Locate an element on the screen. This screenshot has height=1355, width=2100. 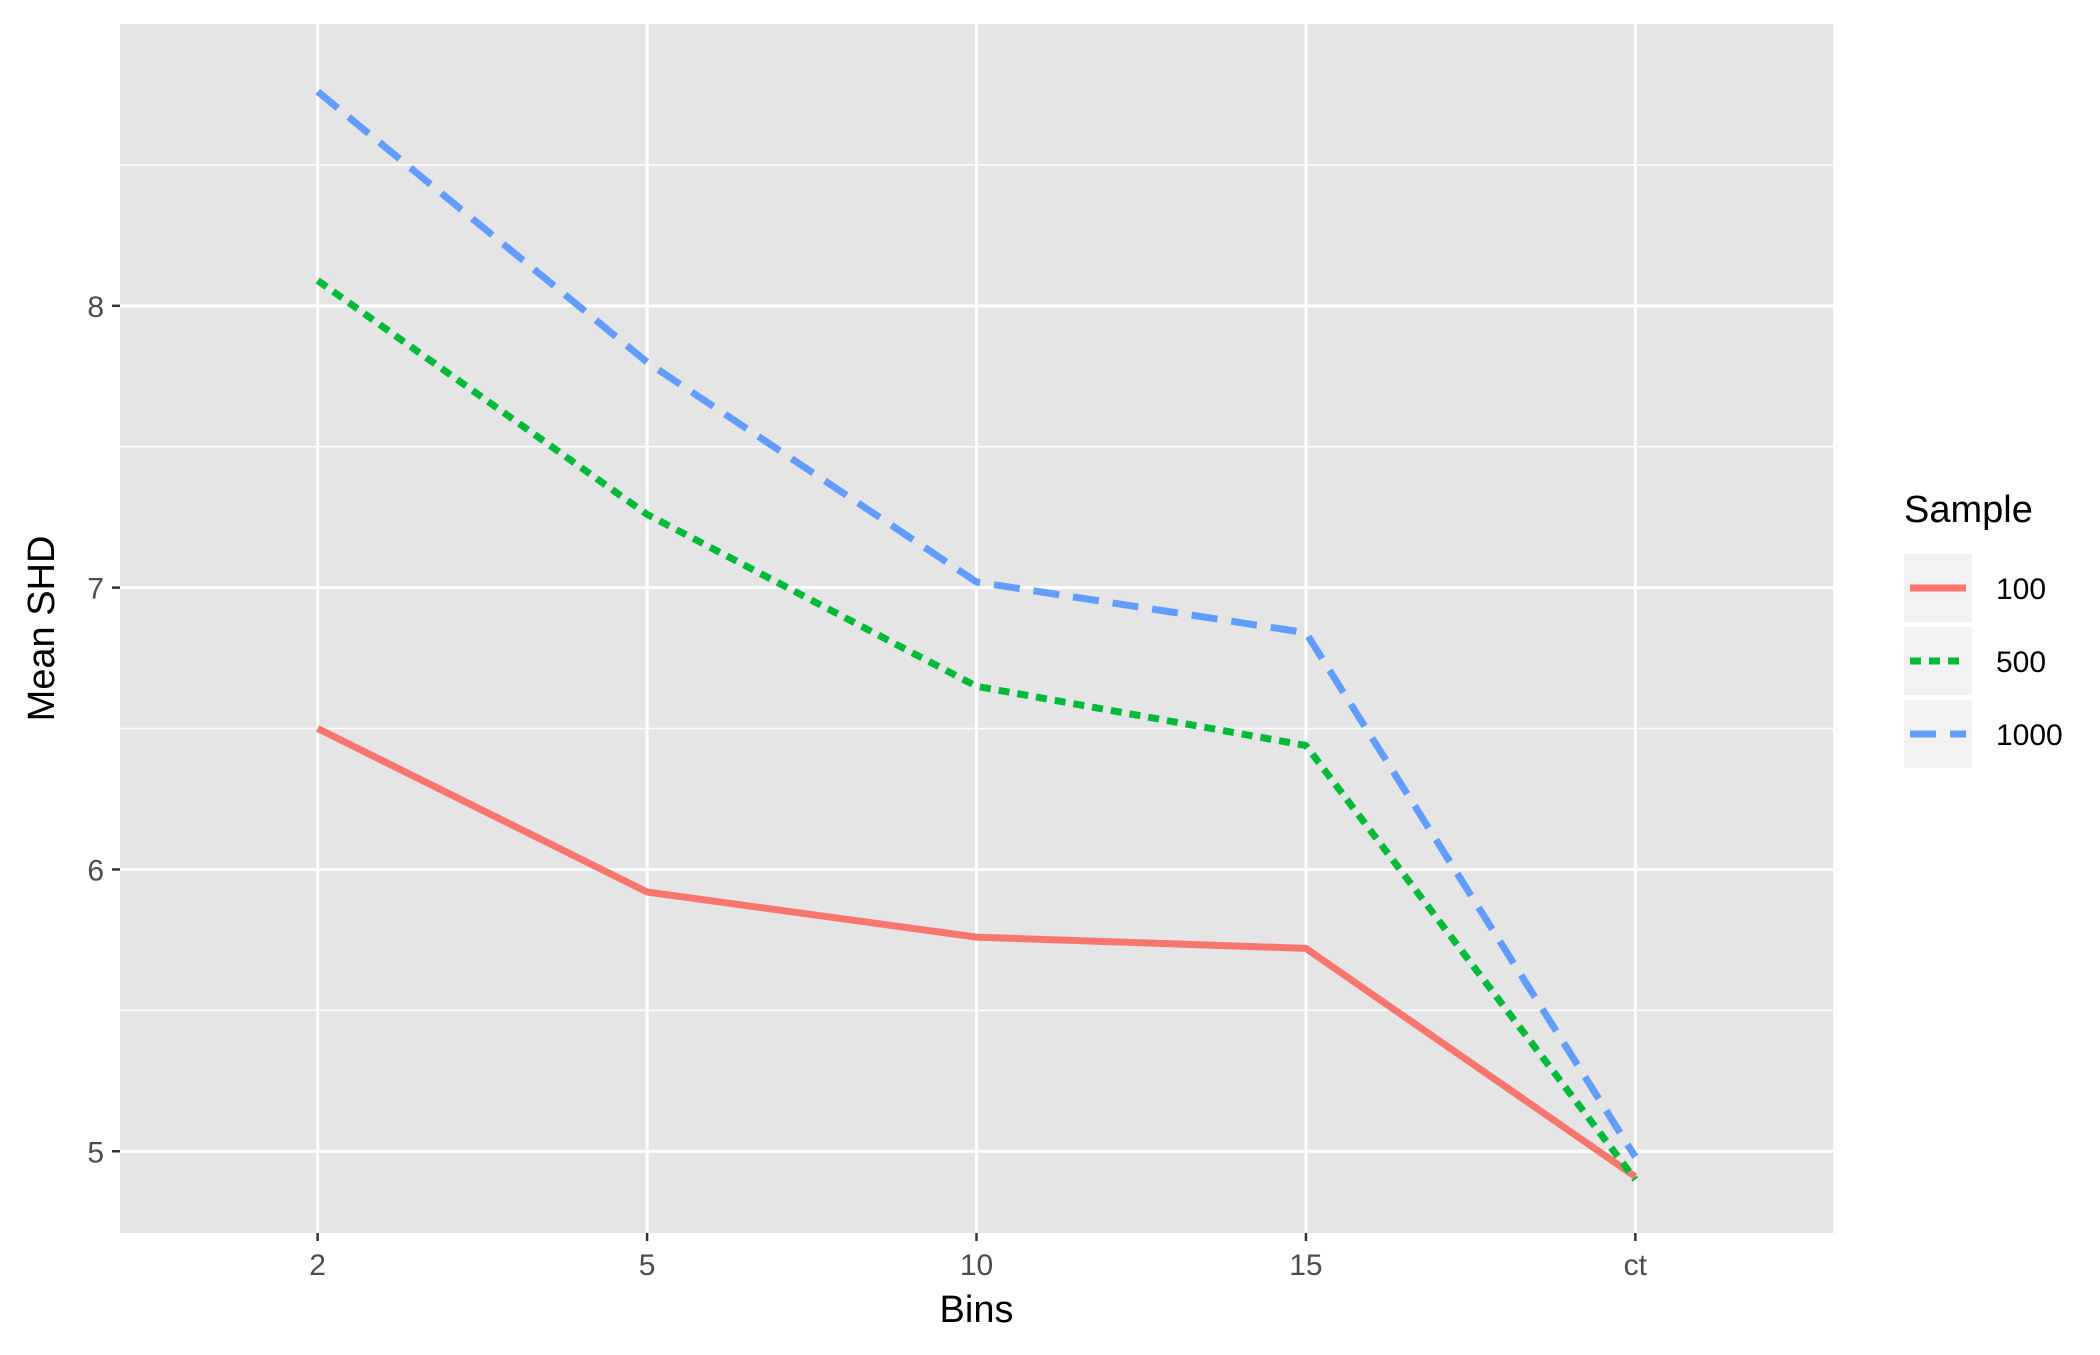
legend-item-100: 100 is located at coordinates (1975, 588).